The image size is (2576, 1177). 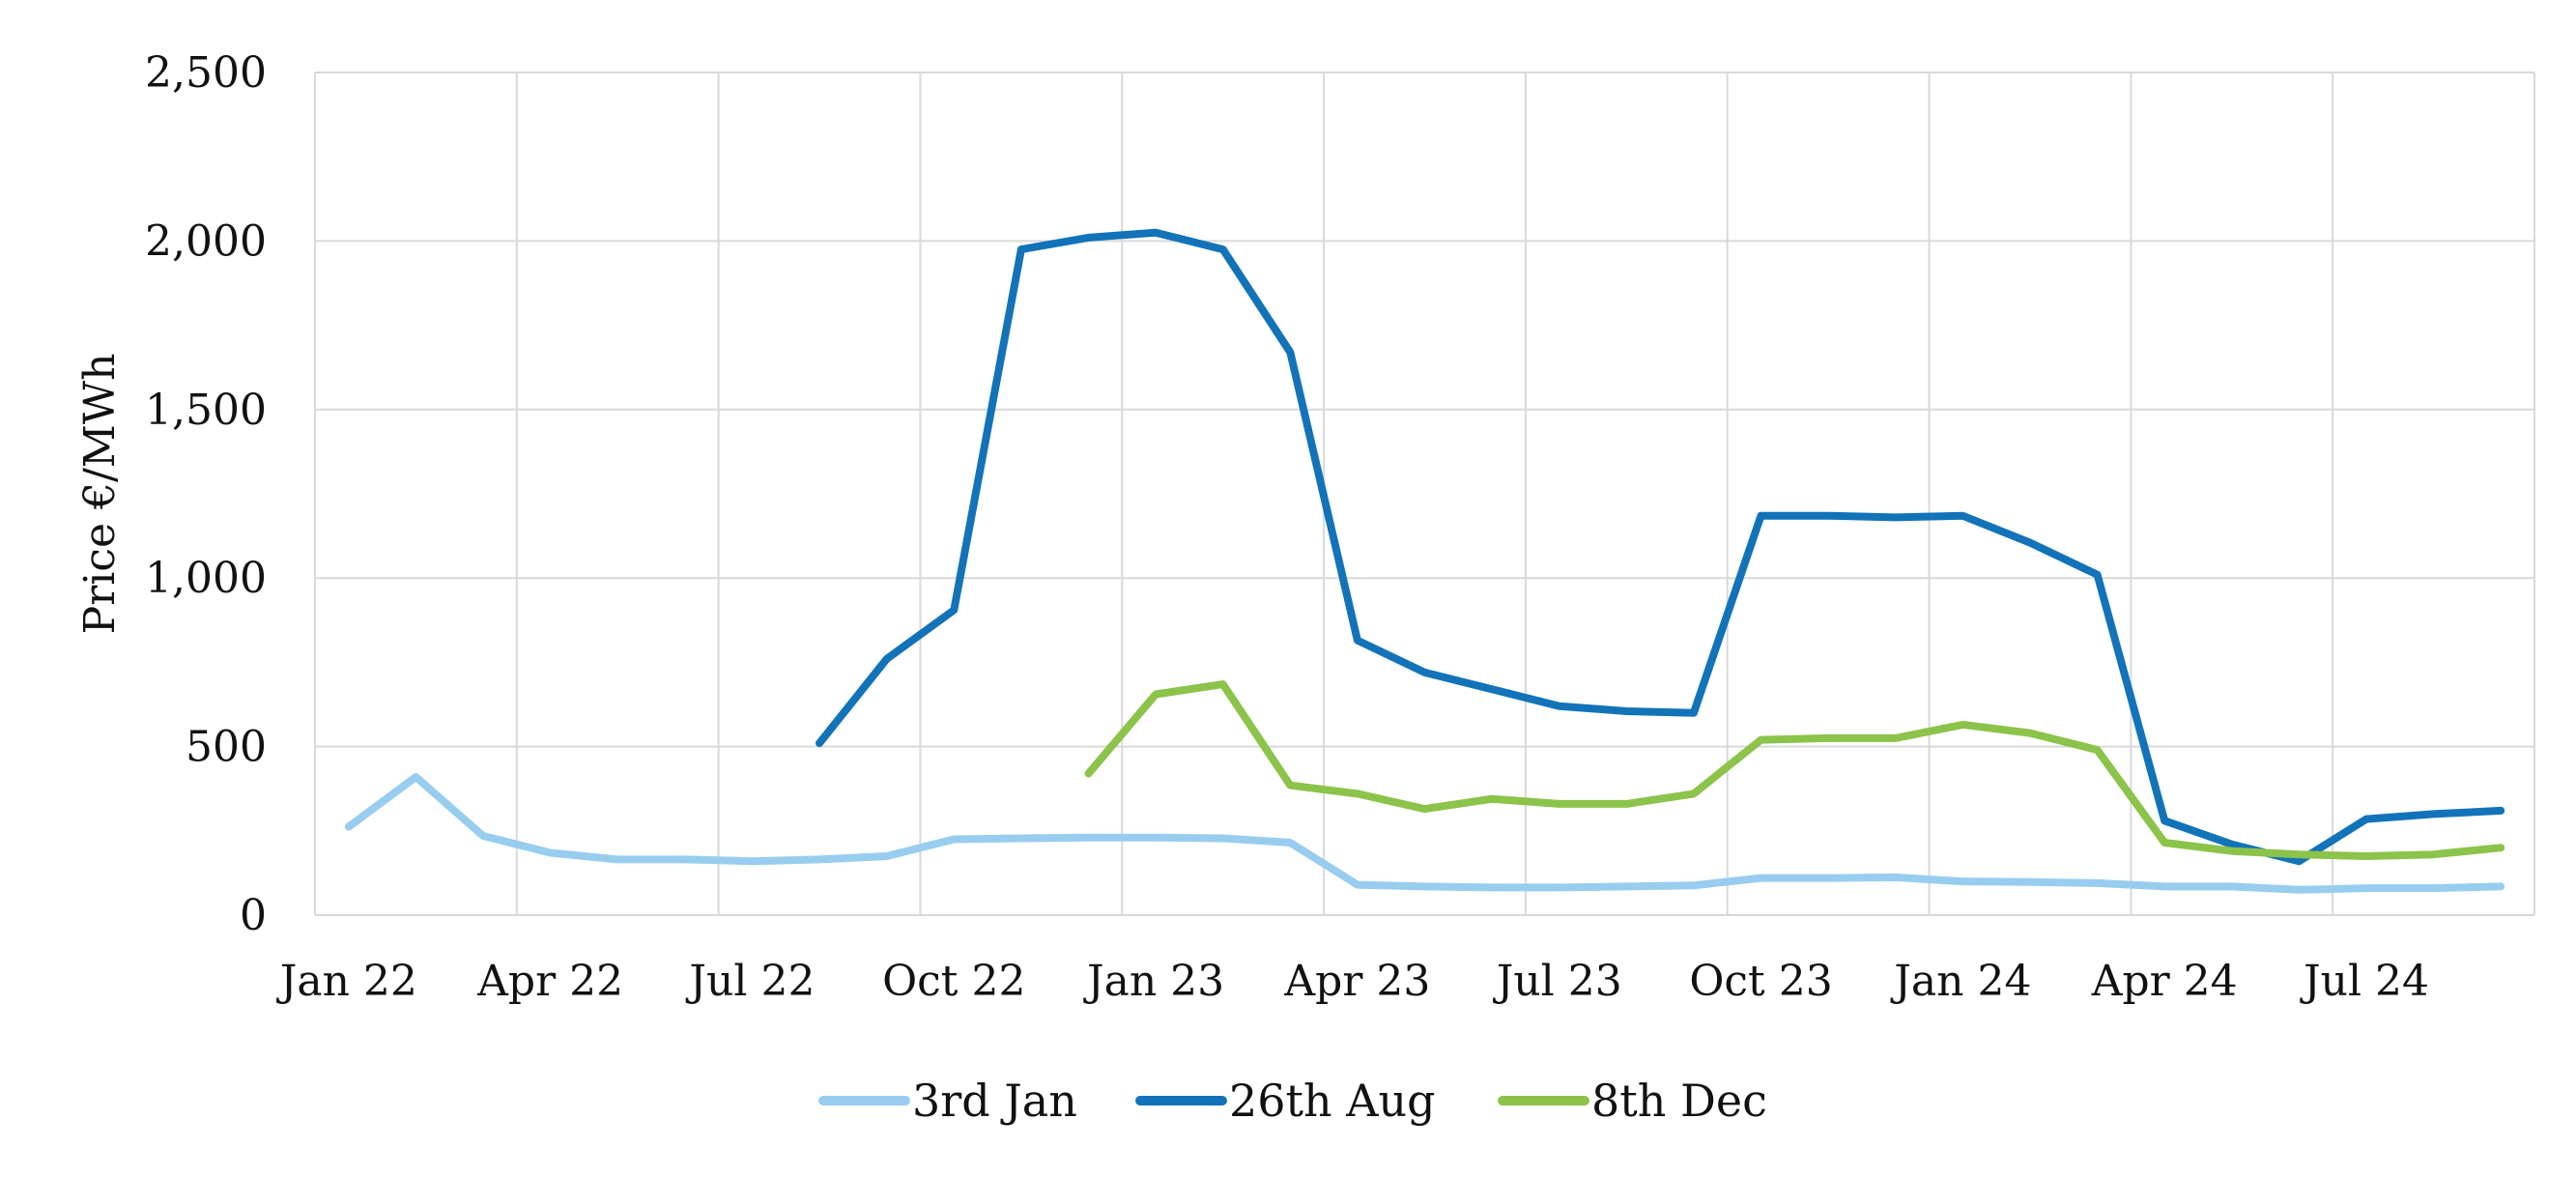 I want to click on x-tick-label: Oct 23, so click(x=1761, y=981).